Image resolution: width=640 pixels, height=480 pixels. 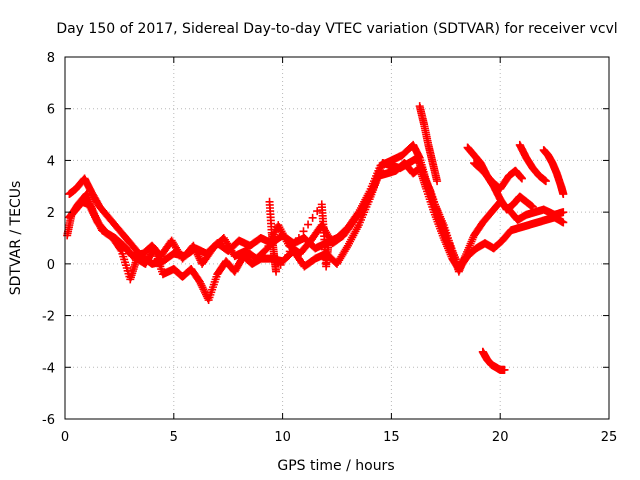 I want to click on series-track-d, so click(x=428, y=144).